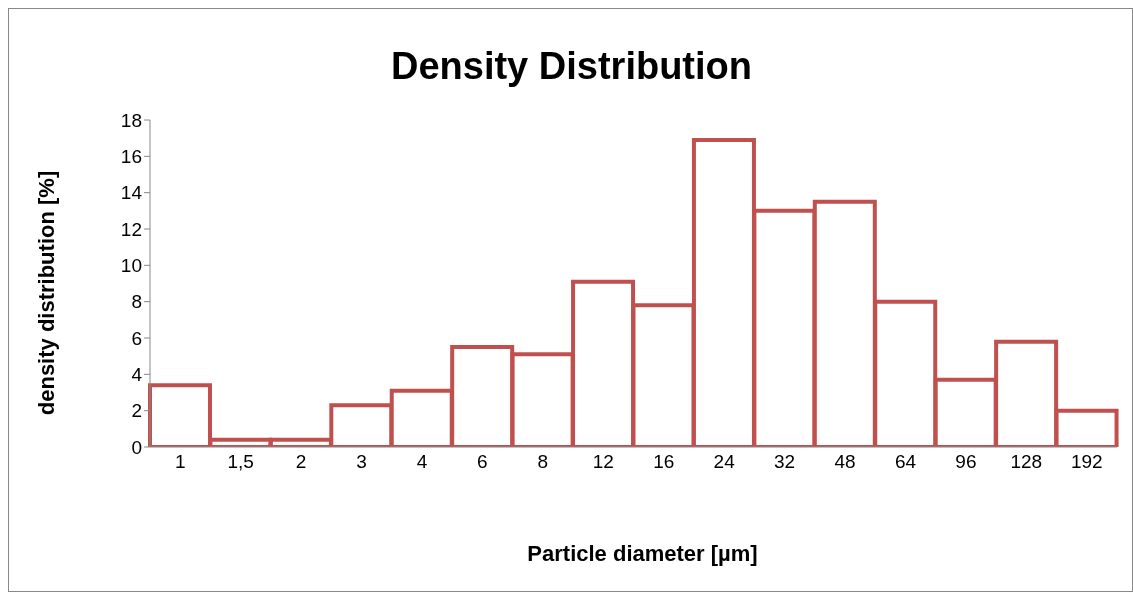  What do you see at coordinates (543, 462) in the screenshot?
I see `x-tick-label: 8` at bounding box center [543, 462].